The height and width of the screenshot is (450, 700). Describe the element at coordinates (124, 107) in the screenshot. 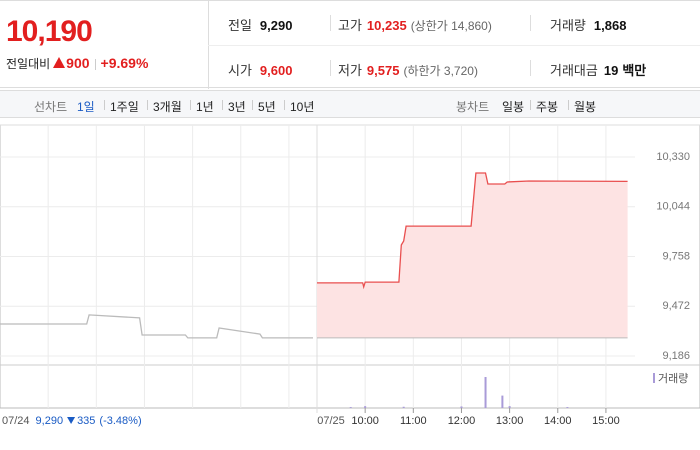

I see `period-tab: 1주일` at that location.